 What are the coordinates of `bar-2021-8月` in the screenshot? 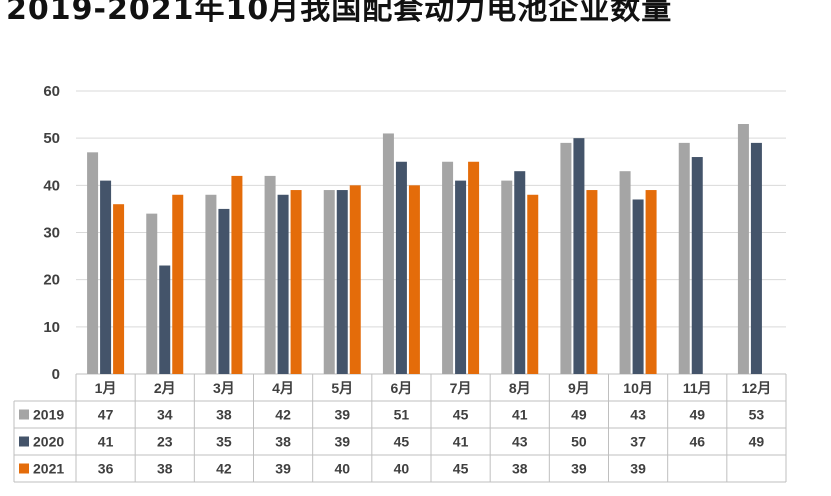 It's located at (533, 284).